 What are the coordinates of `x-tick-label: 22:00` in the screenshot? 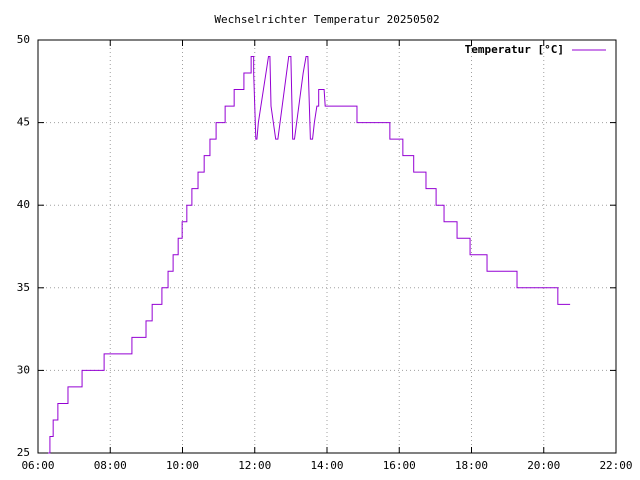 It's located at (615, 465).